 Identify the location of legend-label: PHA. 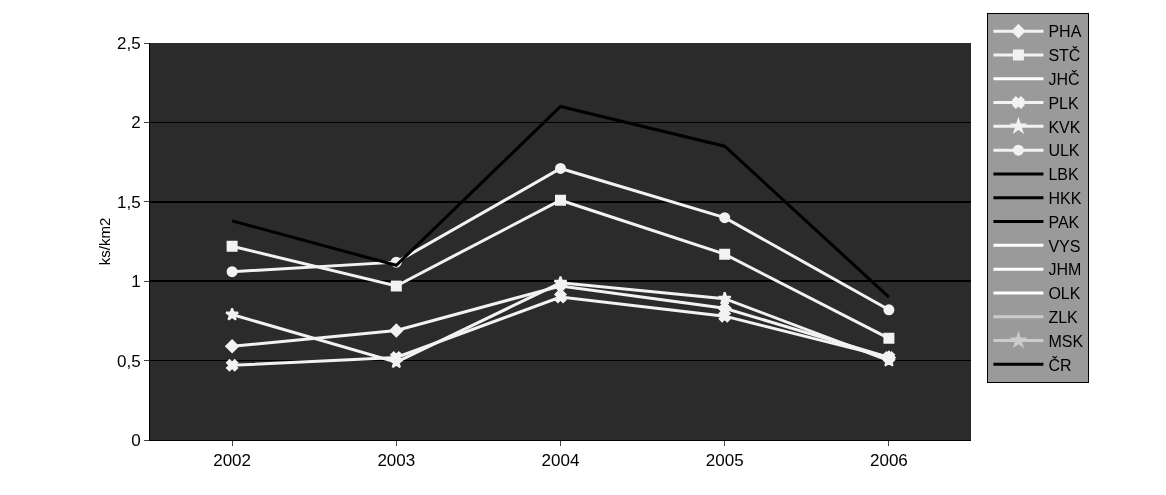
(1065, 32).